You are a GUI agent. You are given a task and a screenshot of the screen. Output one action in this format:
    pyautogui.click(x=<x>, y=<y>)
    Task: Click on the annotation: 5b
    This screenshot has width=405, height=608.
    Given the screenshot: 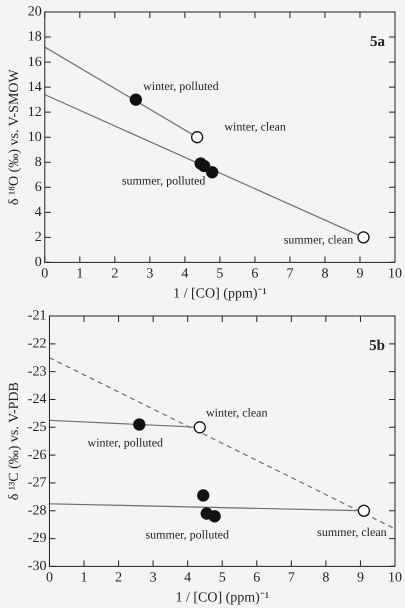 What is the action you would take?
    pyautogui.click(x=377, y=346)
    